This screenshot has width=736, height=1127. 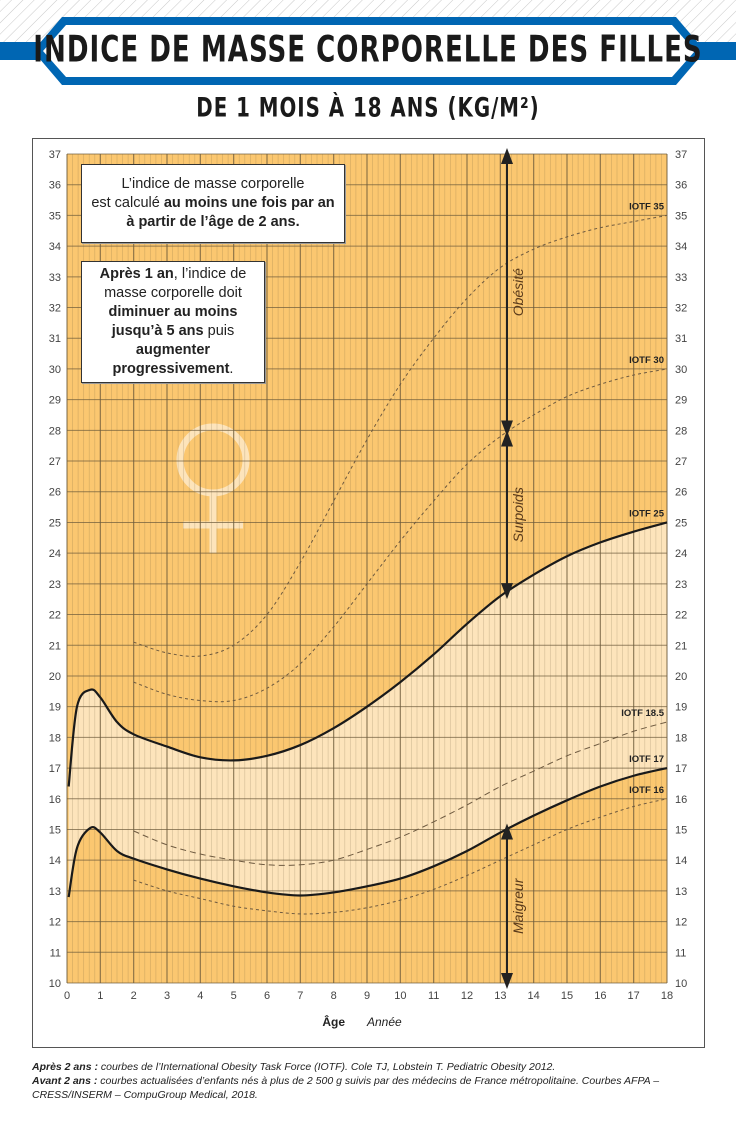 What do you see at coordinates (175, 283) in the screenshot?
I see `info-text: , l’indice de masse corporelle doit` at bounding box center [175, 283].